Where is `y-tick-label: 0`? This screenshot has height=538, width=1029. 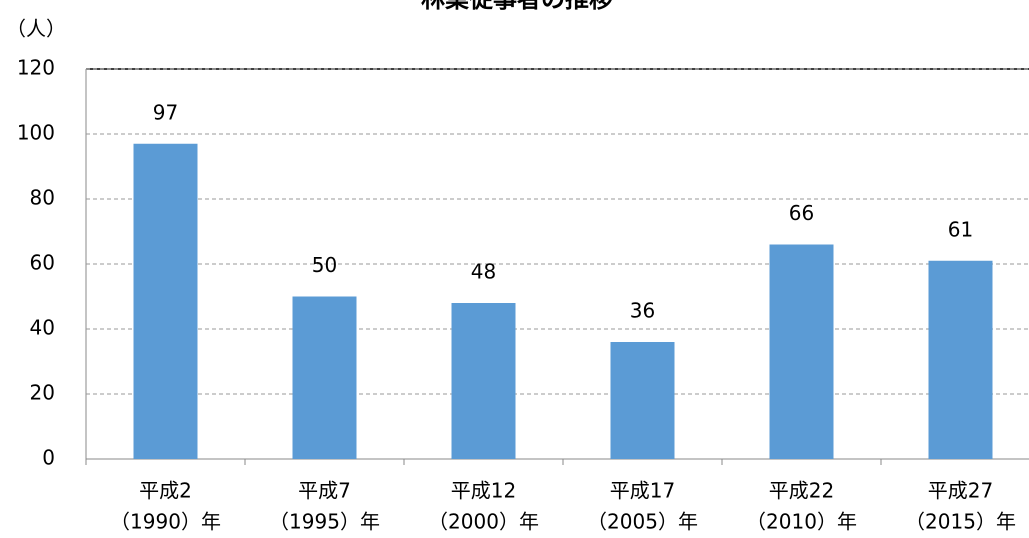 y-tick-label: 0 is located at coordinates (48, 458).